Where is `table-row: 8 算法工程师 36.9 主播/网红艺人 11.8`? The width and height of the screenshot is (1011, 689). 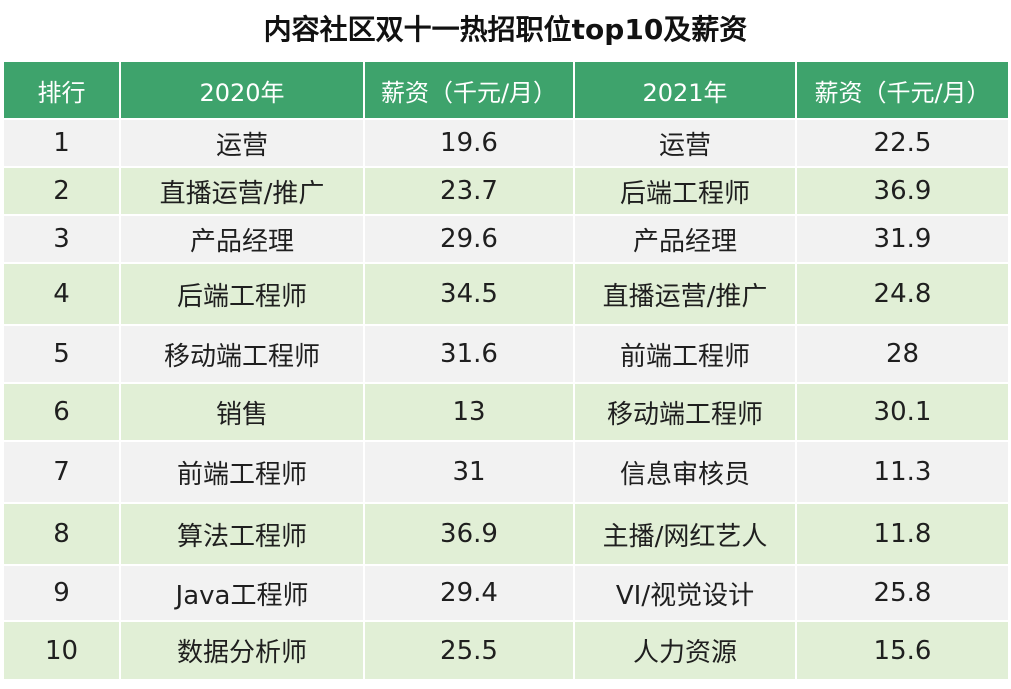 table-row: 8 算法工程师 36.9 主播/网红艺人 11.8 is located at coordinates (506, 533).